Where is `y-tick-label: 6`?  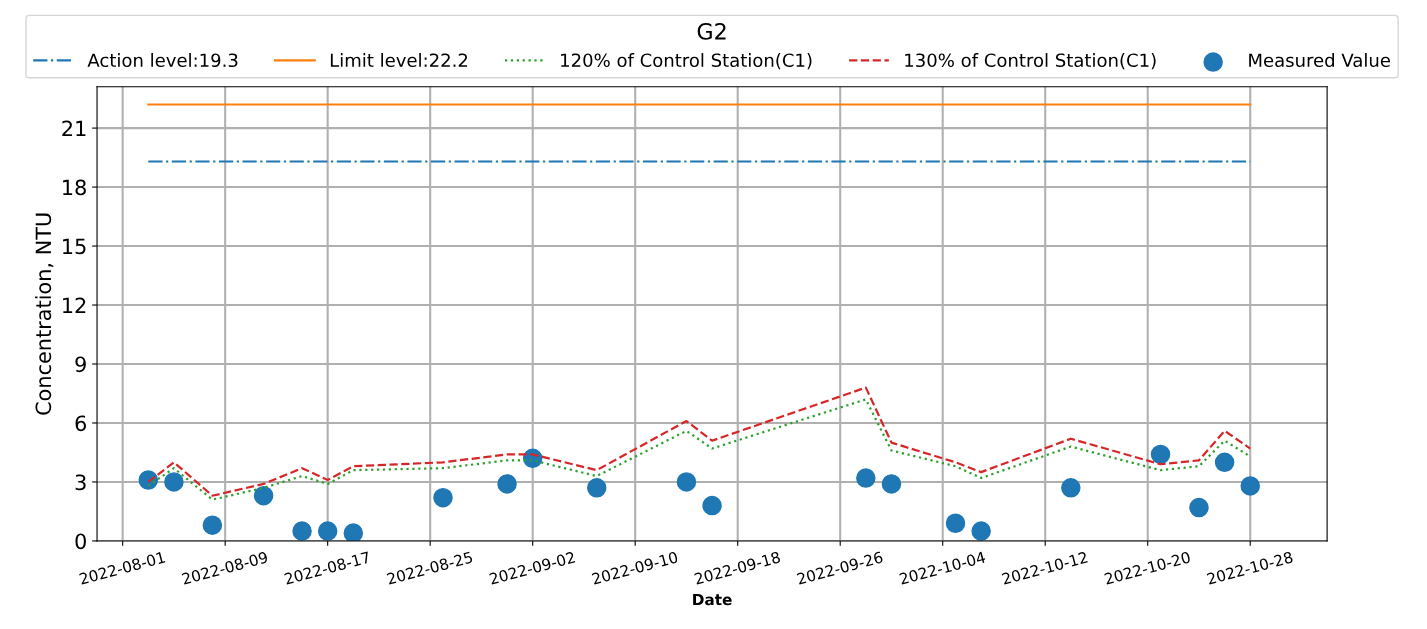 y-tick-label: 6 is located at coordinates (80, 423).